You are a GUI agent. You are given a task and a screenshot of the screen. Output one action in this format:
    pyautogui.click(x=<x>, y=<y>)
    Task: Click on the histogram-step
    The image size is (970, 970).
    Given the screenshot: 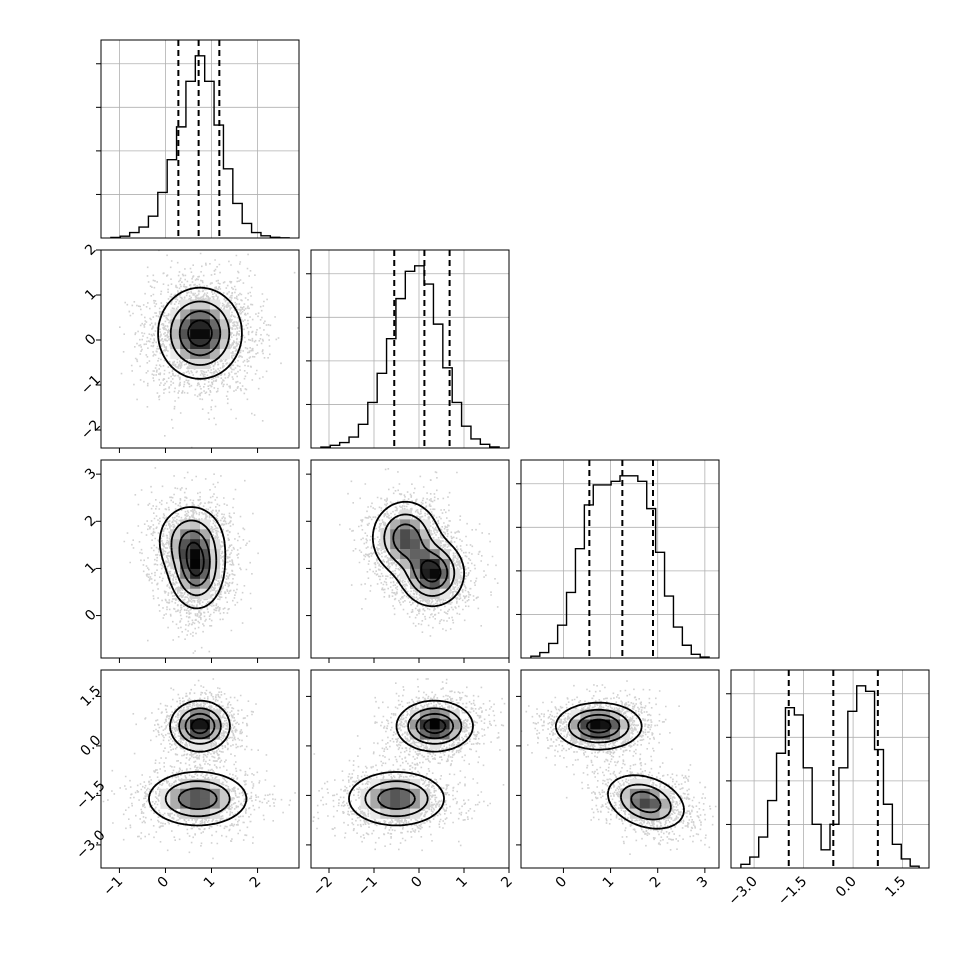 What is the action you would take?
    pyautogui.click(x=200, y=147)
    